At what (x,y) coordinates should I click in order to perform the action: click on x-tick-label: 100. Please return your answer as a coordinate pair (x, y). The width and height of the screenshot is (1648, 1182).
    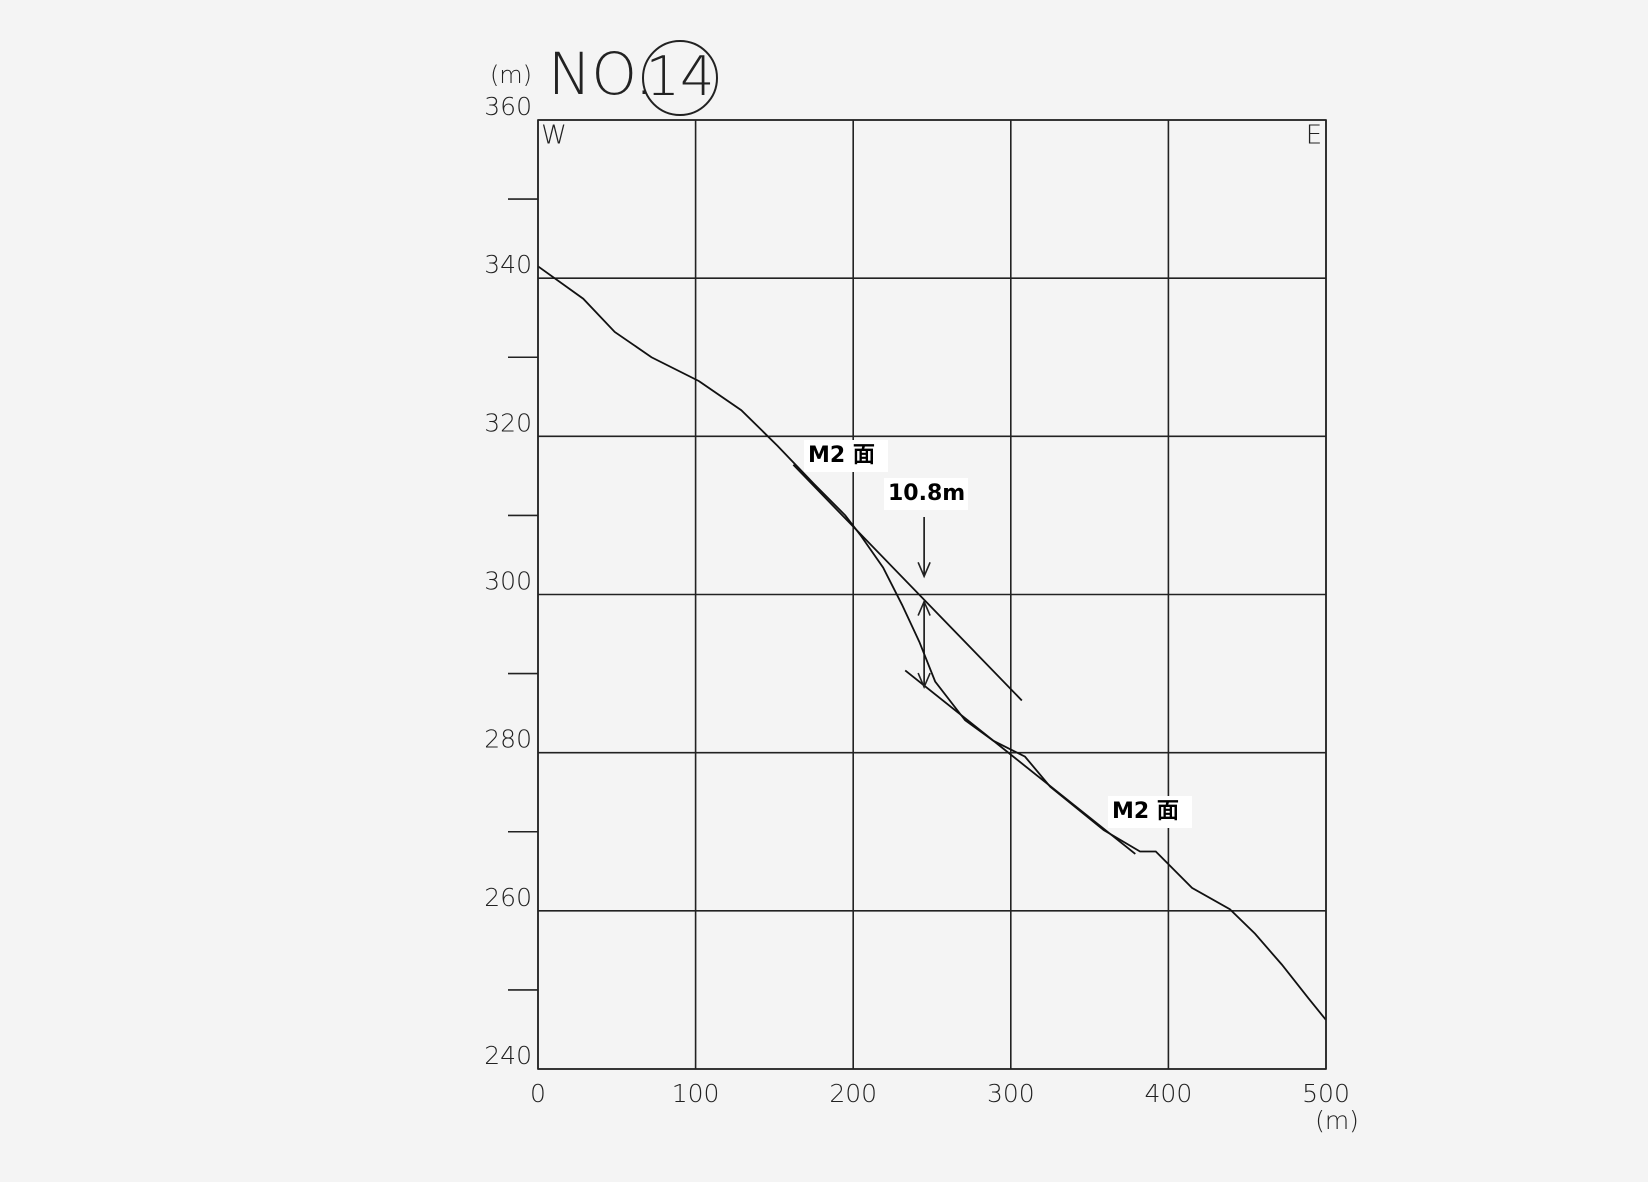
    Looking at the image, I should click on (696, 1093).